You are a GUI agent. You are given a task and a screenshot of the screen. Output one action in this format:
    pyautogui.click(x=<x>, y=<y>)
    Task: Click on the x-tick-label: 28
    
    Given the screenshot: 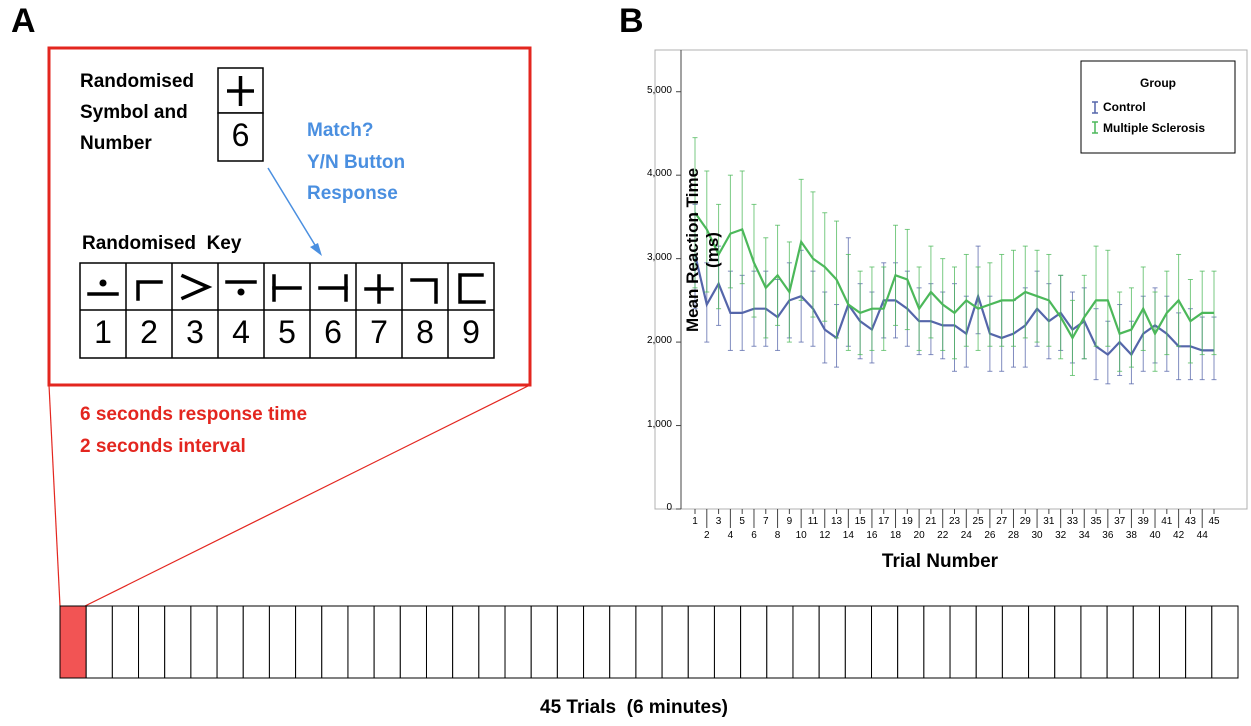 What is the action you would take?
    pyautogui.click(x=1013, y=535)
    